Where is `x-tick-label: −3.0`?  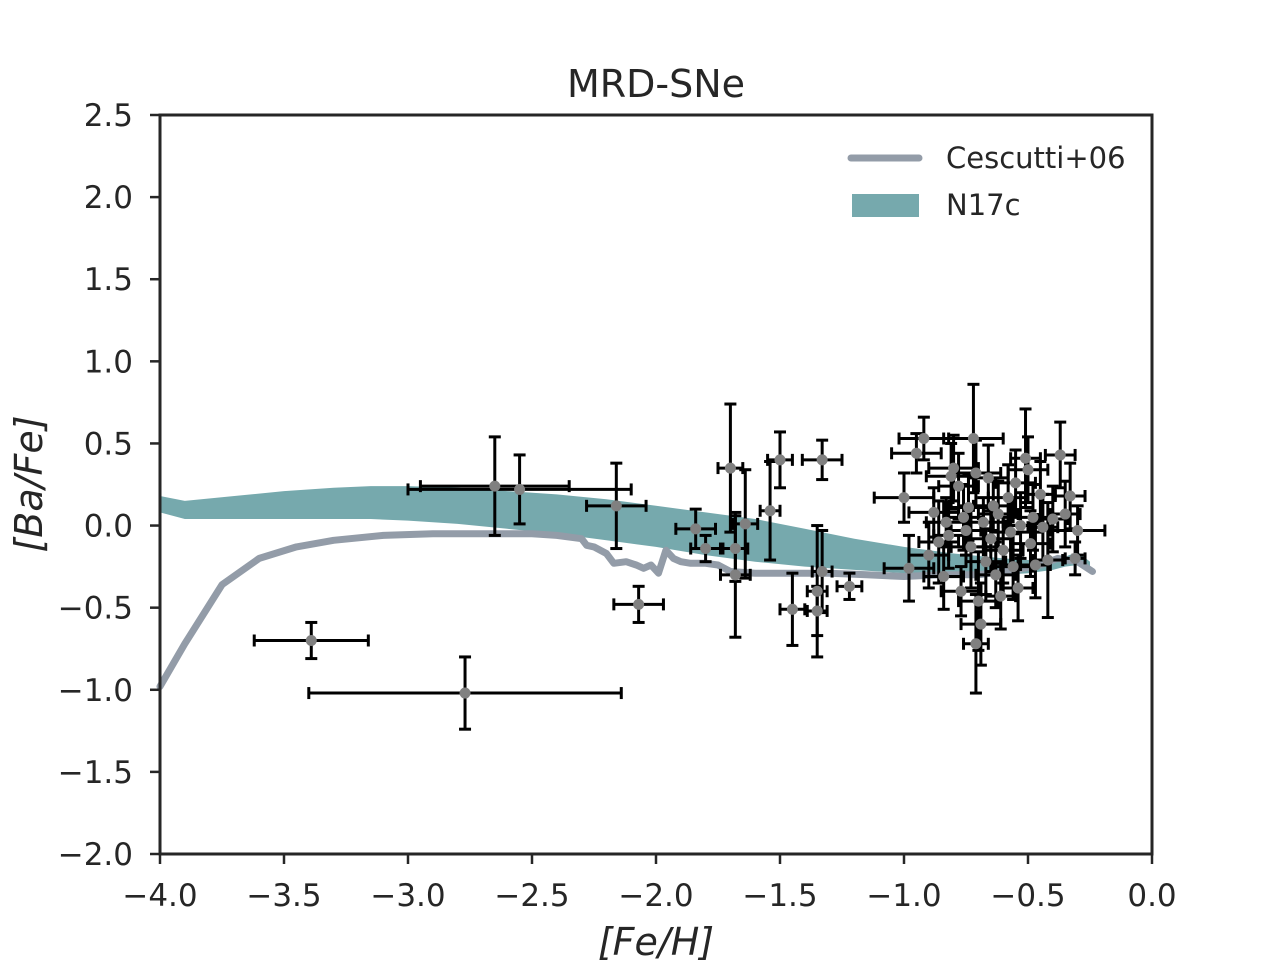
x-tick-label: −3.0 is located at coordinates (407, 896).